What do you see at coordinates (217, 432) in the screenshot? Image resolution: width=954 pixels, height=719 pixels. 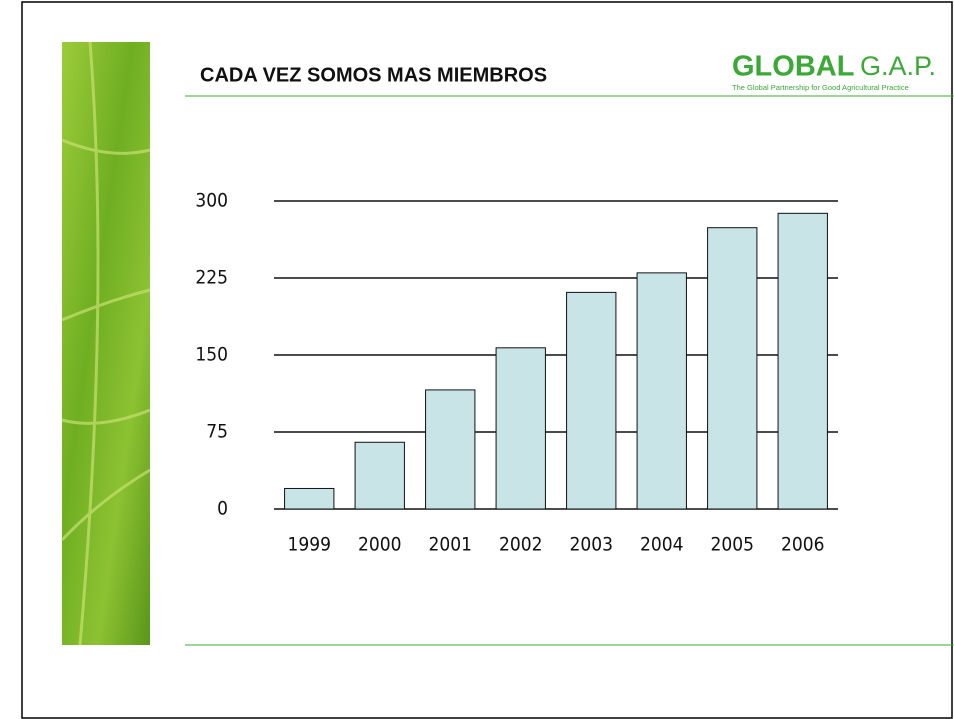 I see `y-tick-label: 75` at bounding box center [217, 432].